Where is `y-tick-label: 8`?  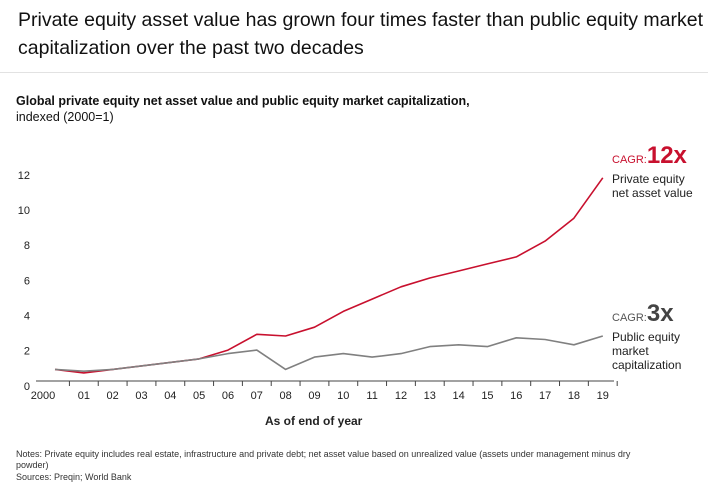
y-tick-label: 8 is located at coordinates (27, 246).